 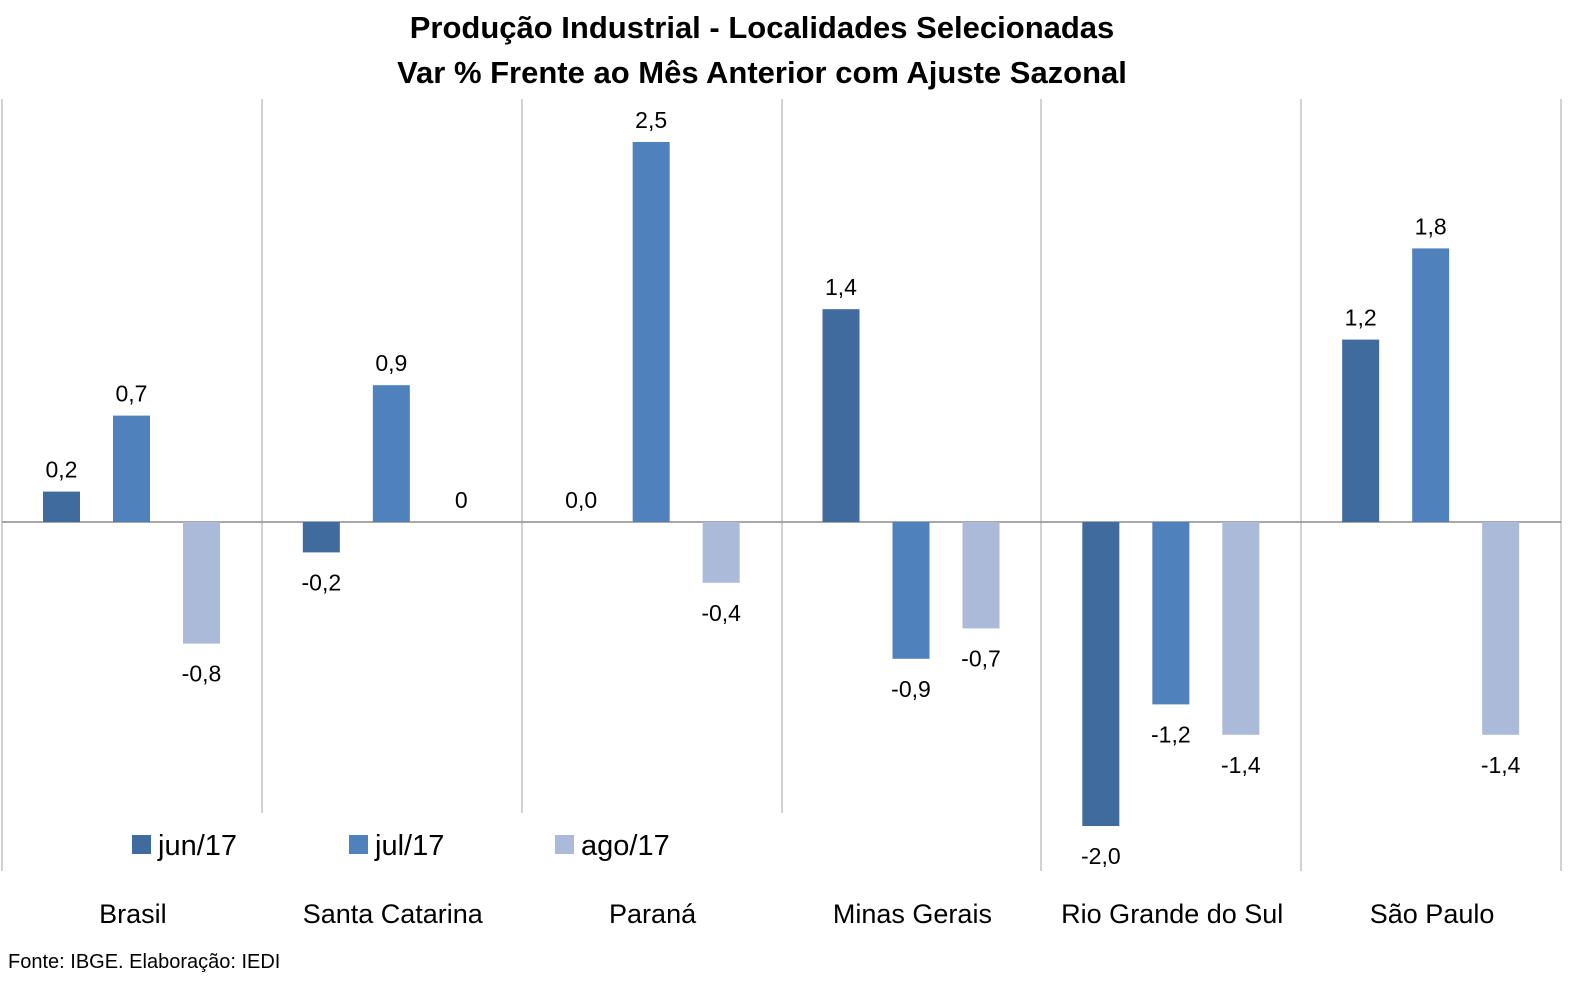 What do you see at coordinates (133, 914) in the screenshot?
I see `category-label: Brasil` at bounding box center [133, 914].